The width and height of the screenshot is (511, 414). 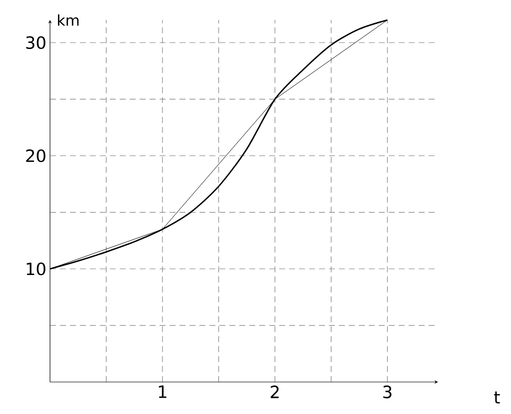 What do you see at coordinates (497, 398) in the screenshot?
I see `x-axis-title: t` at bounding box center [497, 398].